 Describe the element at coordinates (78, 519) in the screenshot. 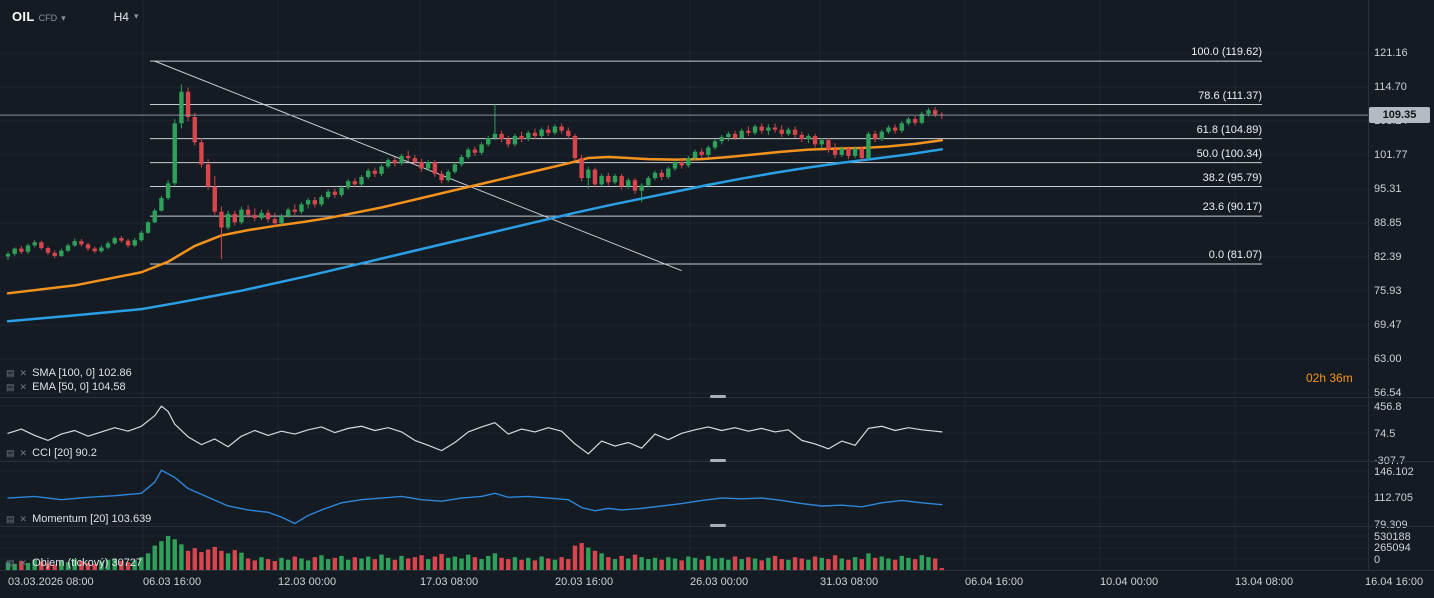

I see `momentum-legend: ▤ ✕ Momentum [20] 103.639` at that location.